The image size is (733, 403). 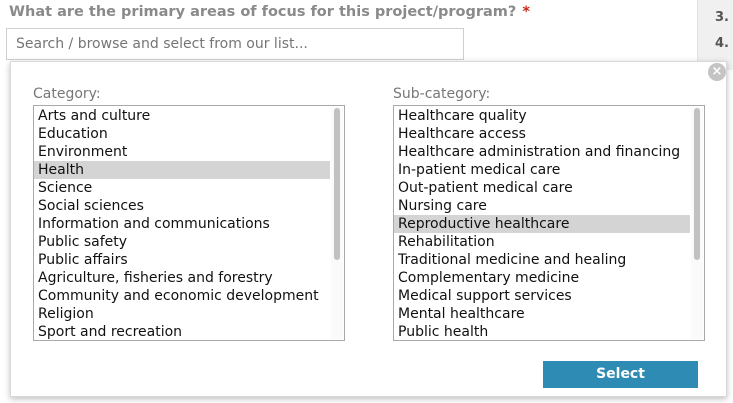 I want to click on subcategory-option: Mental healthcare, so click(x=461, y=314).